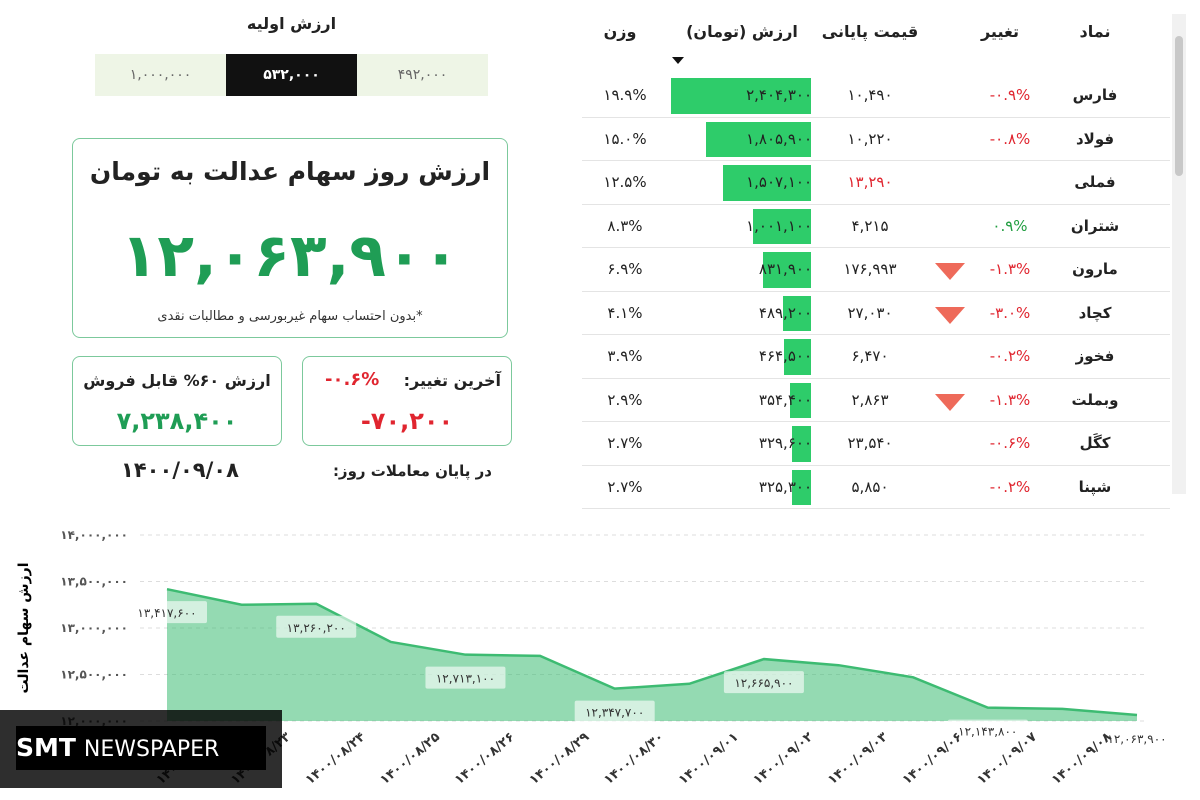 The image size is (1200, 800). I want to click on symbol: کچاد, so click(1095, 312).